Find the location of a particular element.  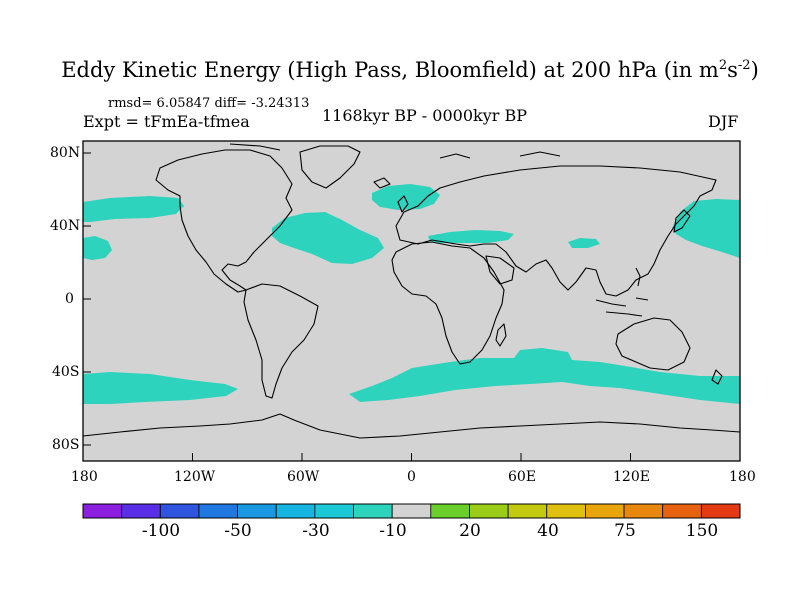

coast-madagascar is located at coordinates (501, 335).